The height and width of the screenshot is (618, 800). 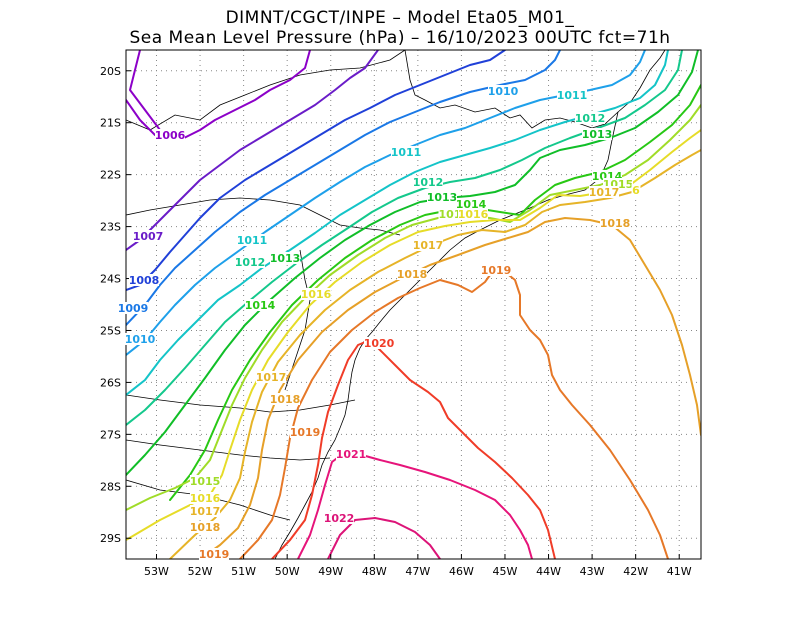 What do you see at coordinates (110, 330) in the screenshot?
I see `y-tick-label: 25S` at bounding box center [110, 330].